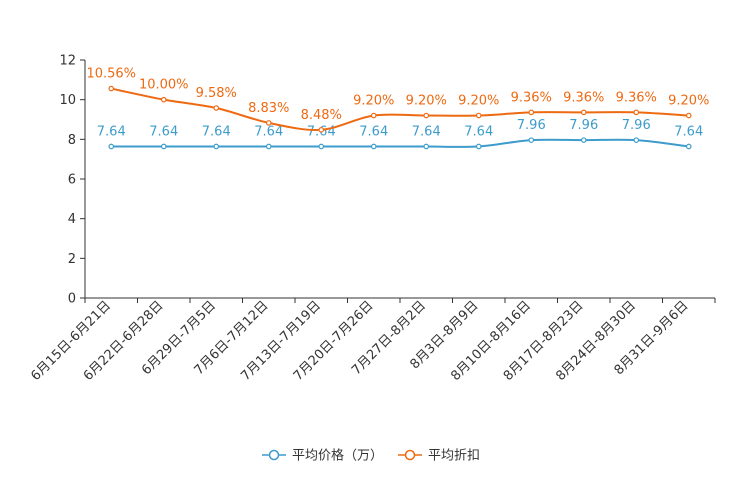 This screenshot has height=500, width=744. What do you see at coordinates (216, 93) in the screenshot?
I see `data-label: 9.58%` at bounding box center [216, 93].